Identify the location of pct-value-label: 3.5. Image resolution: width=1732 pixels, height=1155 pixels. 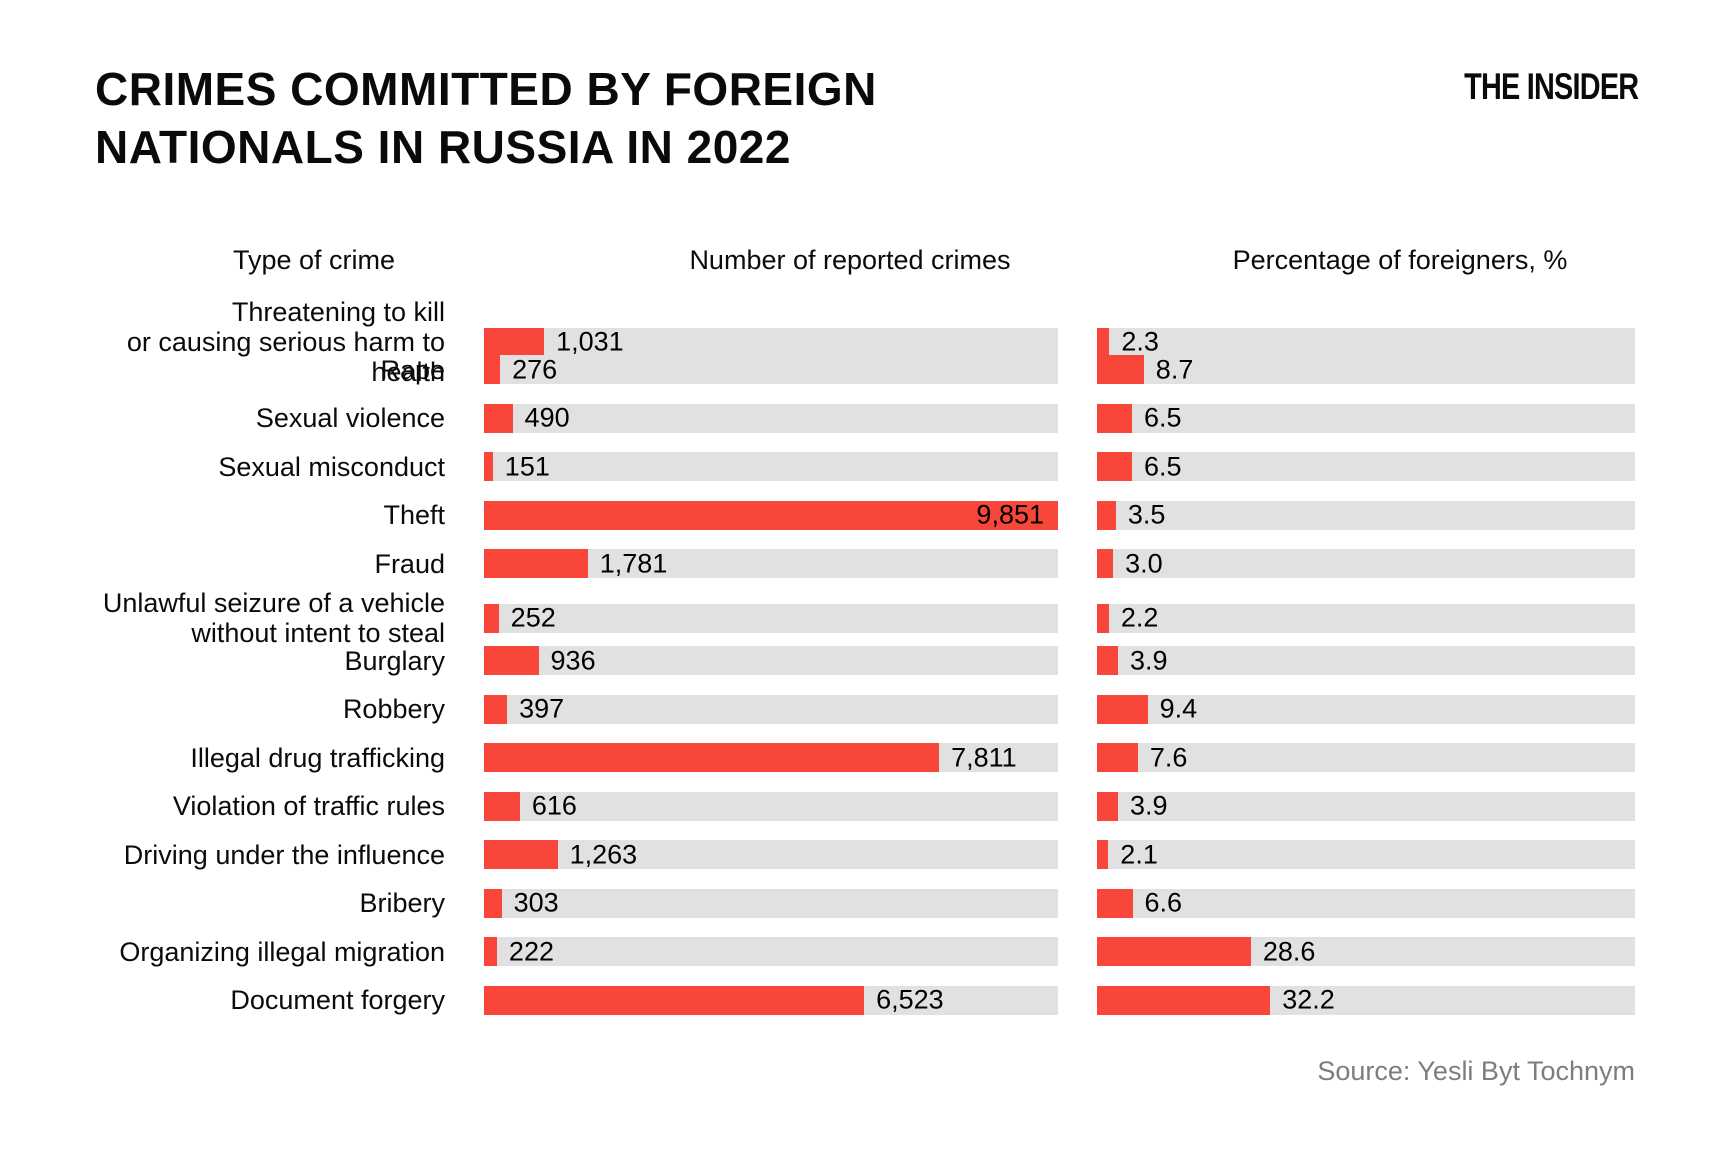
(1146, 514).